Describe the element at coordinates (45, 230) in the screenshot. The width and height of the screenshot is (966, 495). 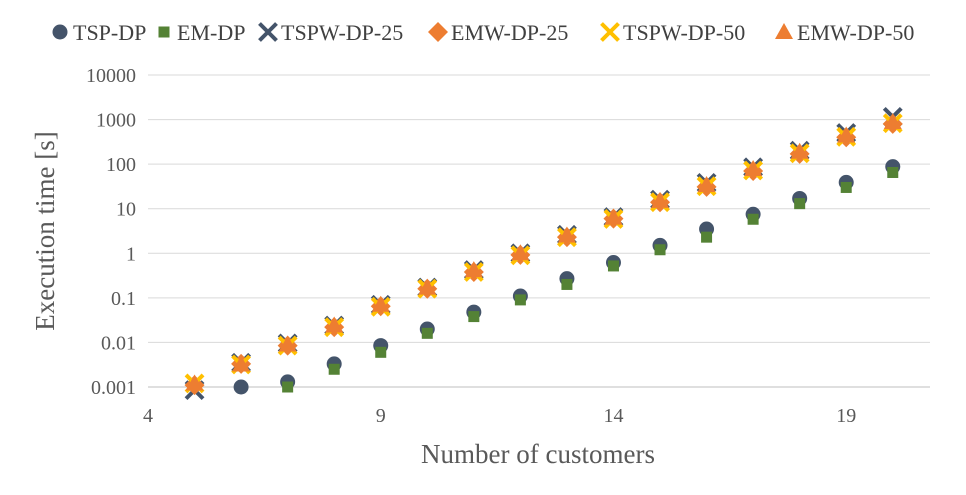
I see `y-axis-title: Execution time [s]` at that location.